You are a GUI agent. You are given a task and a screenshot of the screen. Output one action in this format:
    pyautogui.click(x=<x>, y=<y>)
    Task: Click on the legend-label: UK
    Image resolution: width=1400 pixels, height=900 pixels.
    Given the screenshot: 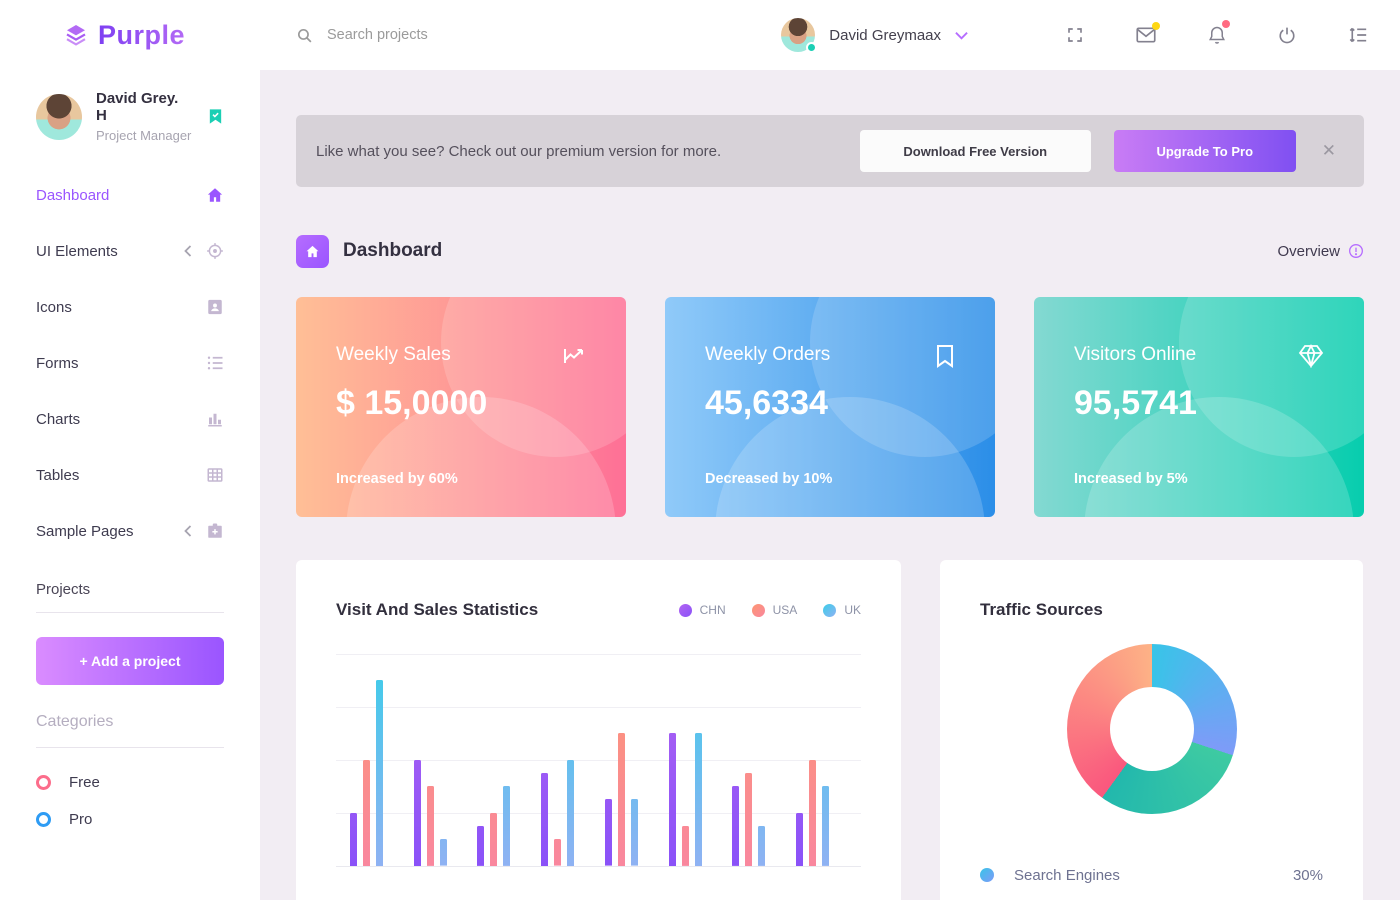 What is the action you would take?
    pyautogui.click(x=852, y=610)
    